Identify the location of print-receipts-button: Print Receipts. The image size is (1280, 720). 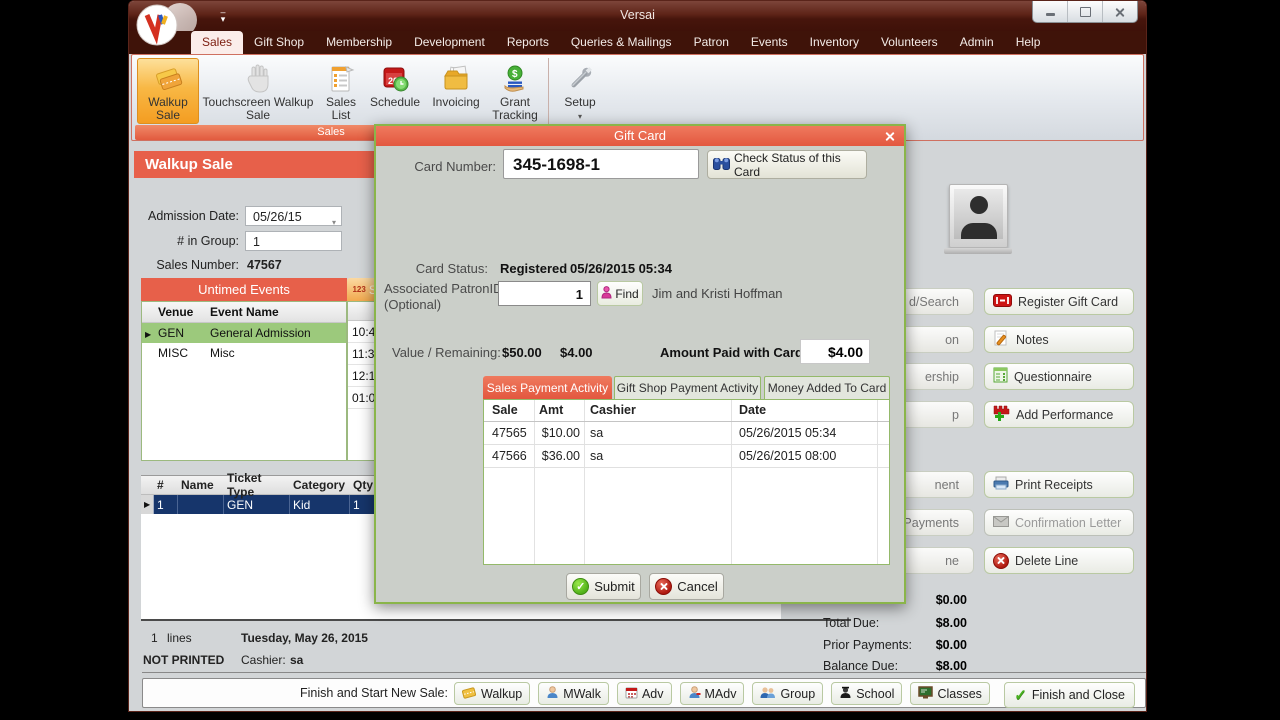
(1059, 484).